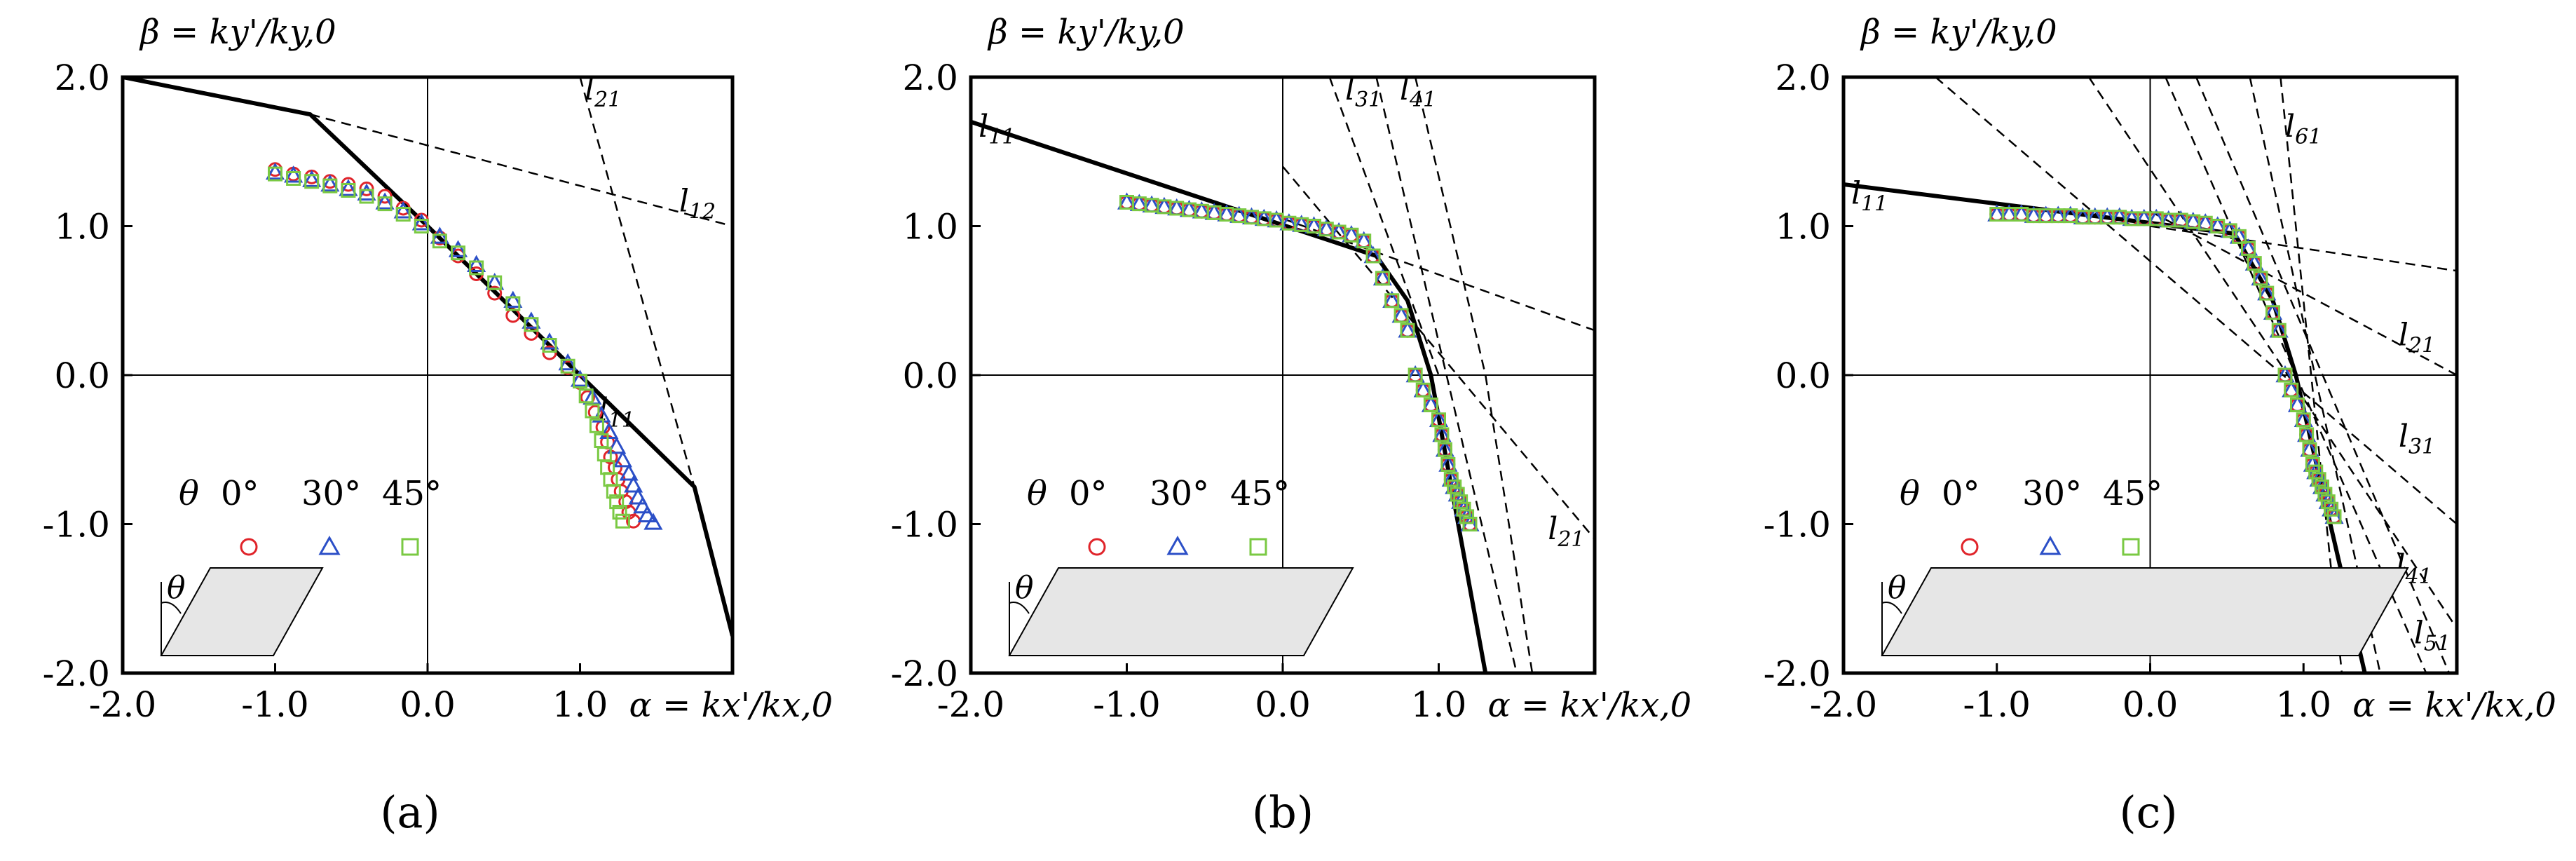 Image resolution: width=2576 pixels, height=861 pixels. Describe the element at coordinates (1283, 812) in the screenshot. I see `panel-caption: (b)` at that location.